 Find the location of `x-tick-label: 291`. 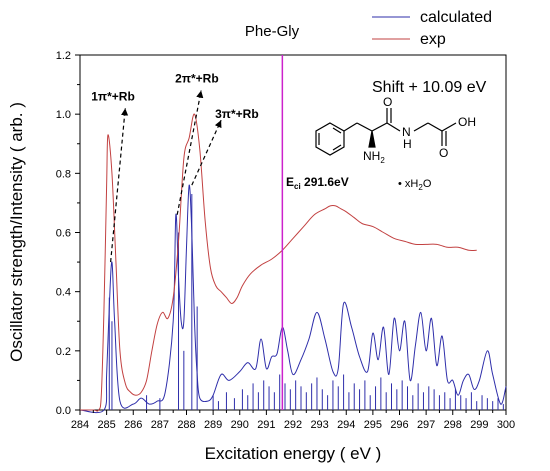

x-tick-label: 291 is located at coordinates (266, 425).